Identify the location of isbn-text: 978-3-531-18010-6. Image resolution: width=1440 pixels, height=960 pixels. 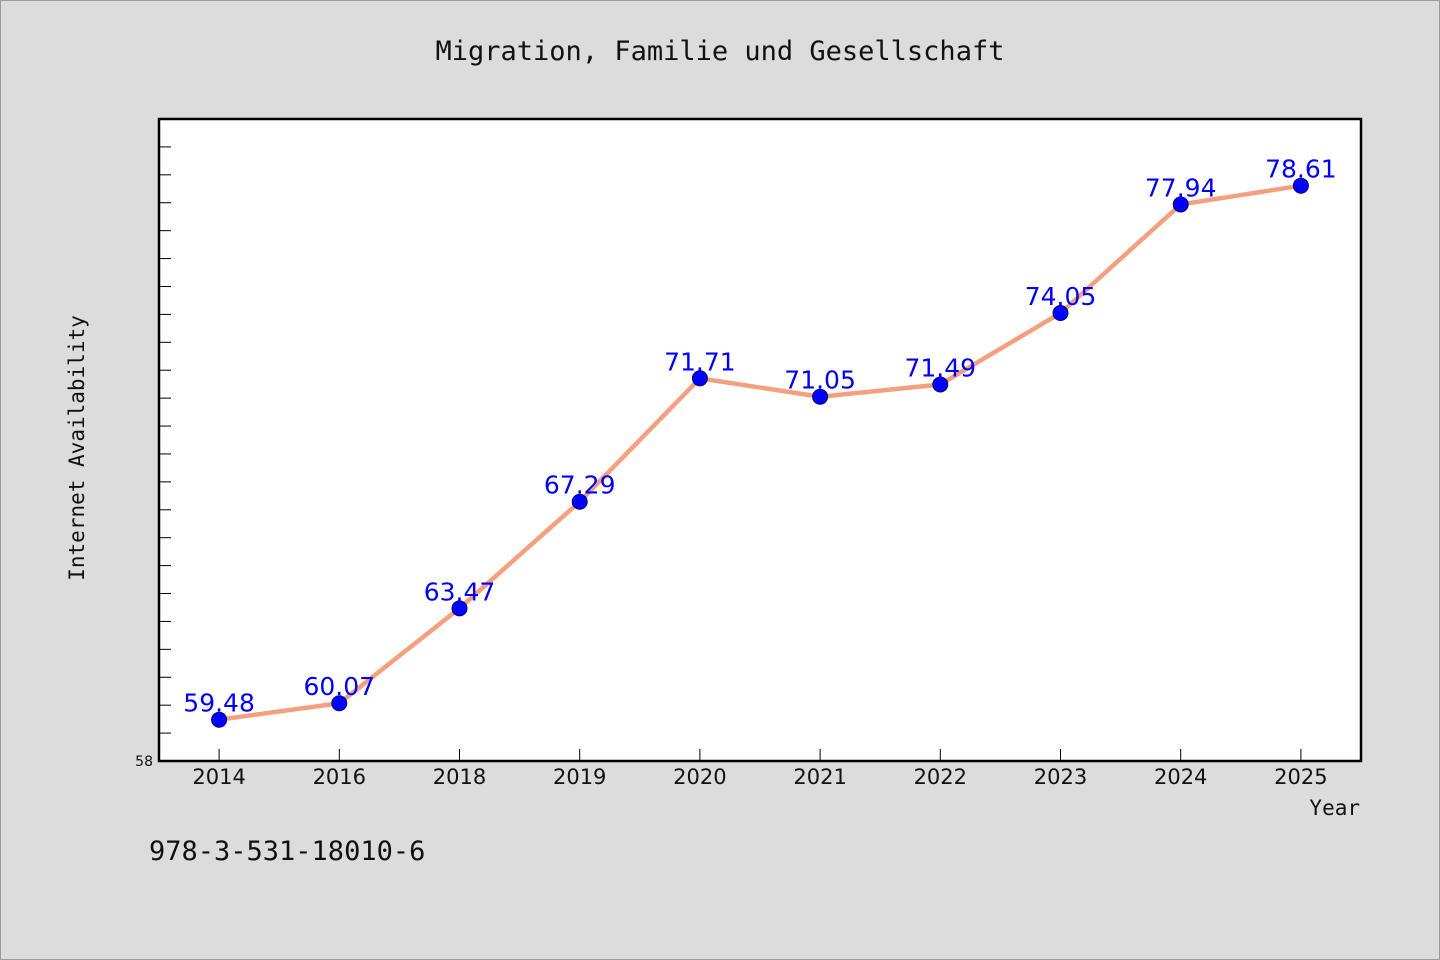
(287, 851).